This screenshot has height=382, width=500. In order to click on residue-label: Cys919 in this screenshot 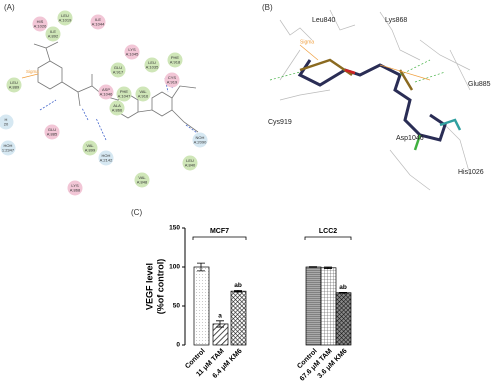, I will do `click(280, 122)`.